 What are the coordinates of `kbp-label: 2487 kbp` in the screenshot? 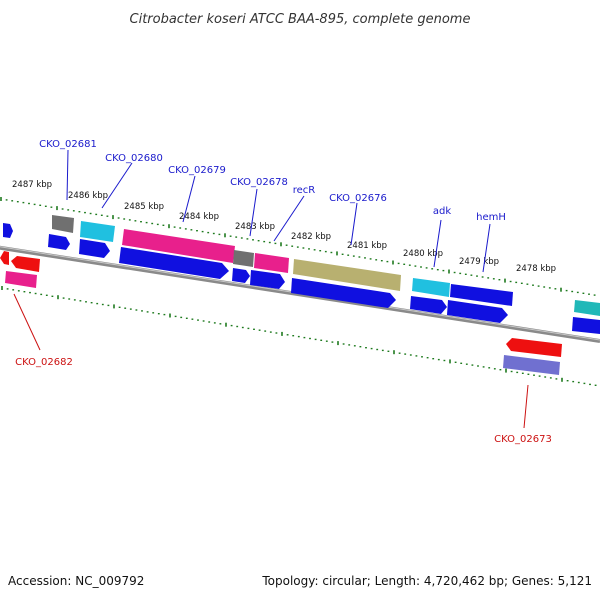 It's located at (32, 185).